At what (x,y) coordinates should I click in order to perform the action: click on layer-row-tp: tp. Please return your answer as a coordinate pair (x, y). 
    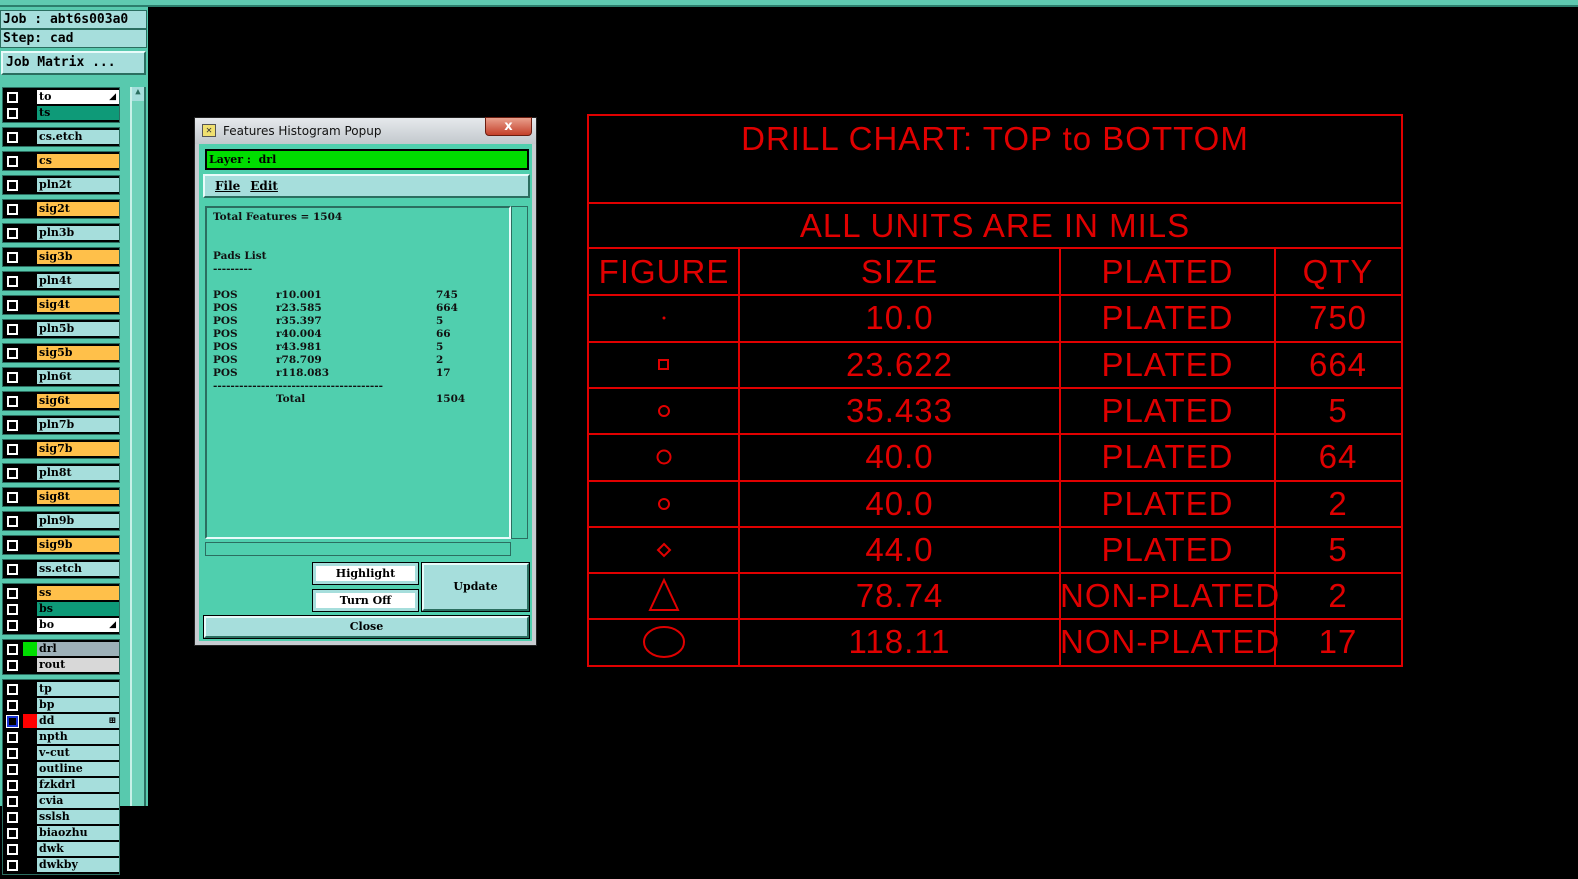
    Looking at the image, I should click on (61, 689).